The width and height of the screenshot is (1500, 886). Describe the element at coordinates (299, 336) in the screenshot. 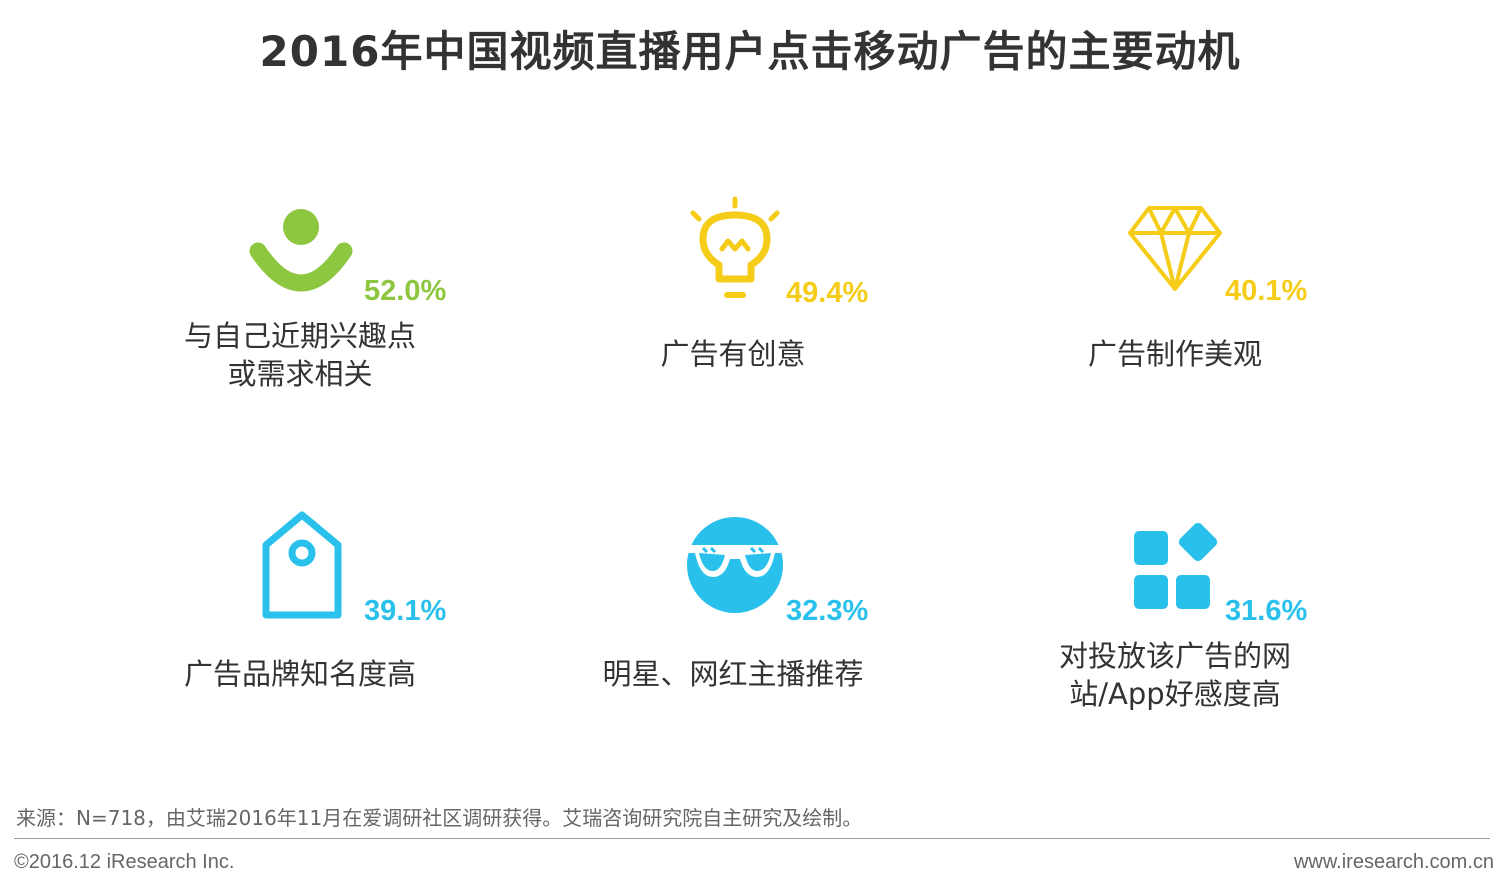

I see `label-line: 与自己近期兴趣点` at that location.